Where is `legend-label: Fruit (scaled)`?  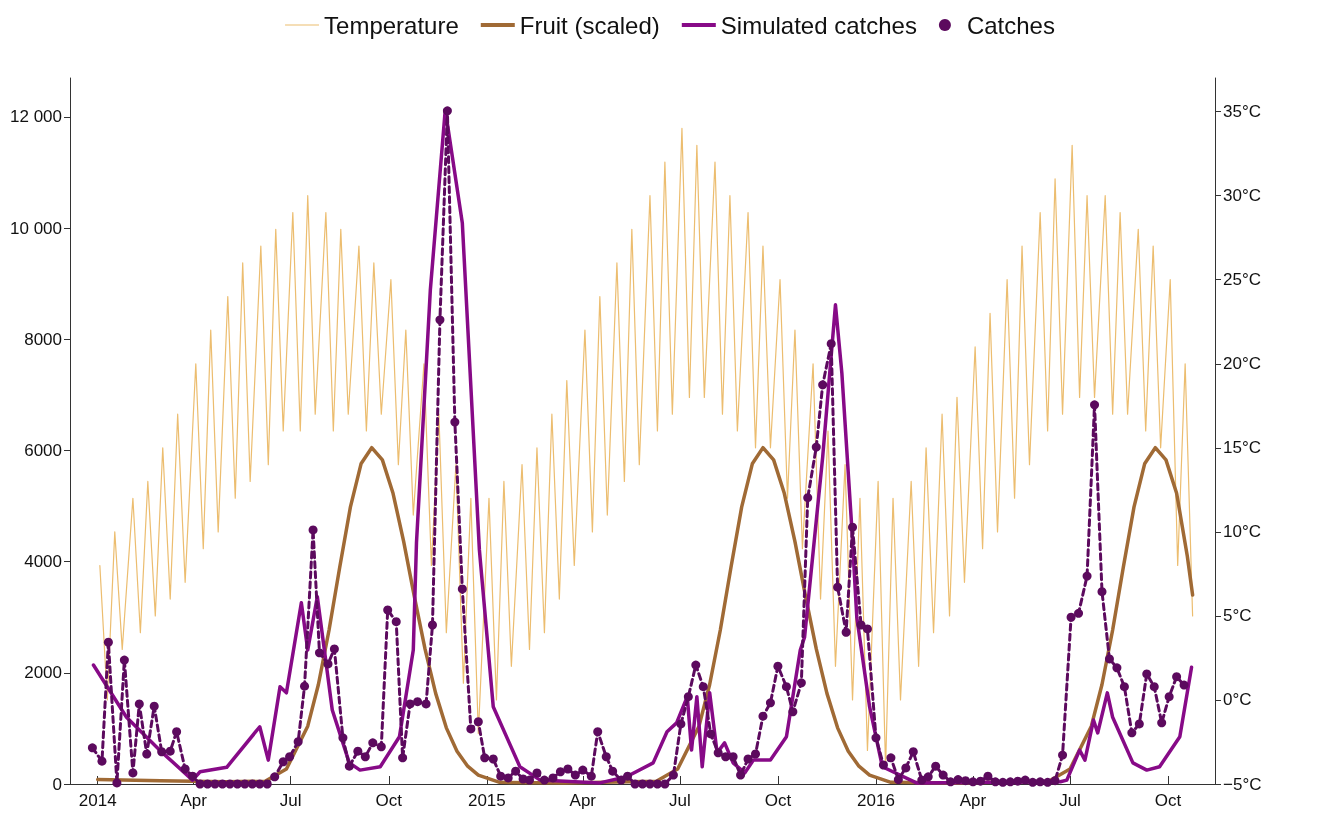
legend-label: Fruit (scaled) is located at coordinates (589, 25).